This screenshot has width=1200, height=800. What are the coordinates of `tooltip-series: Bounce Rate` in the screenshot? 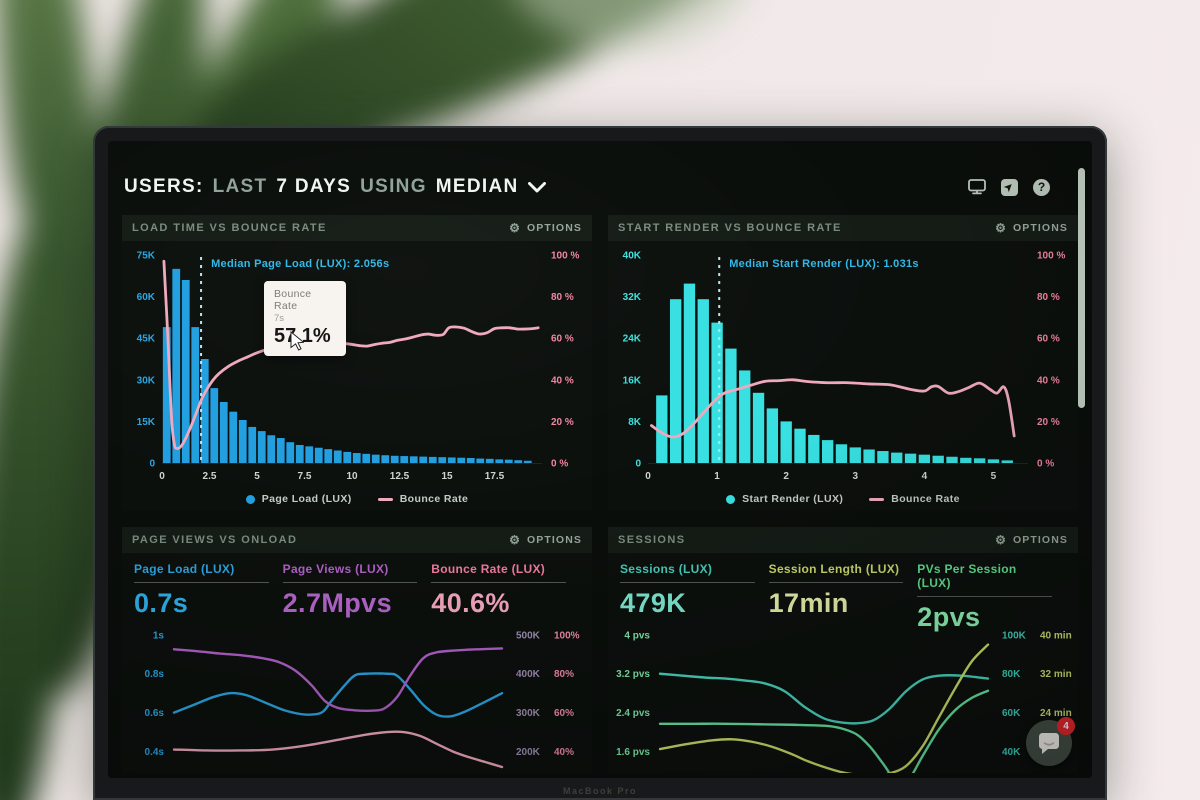 It's located at (293, 300).